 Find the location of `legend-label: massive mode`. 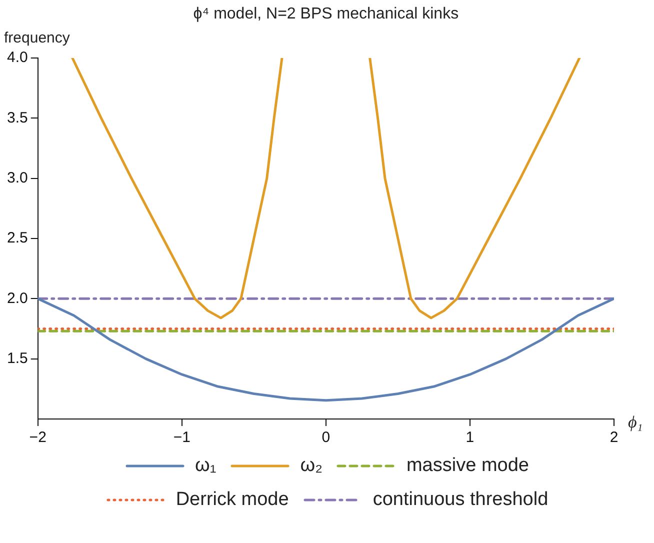

legend-label: massive mode is located at coordinates (467, 466).